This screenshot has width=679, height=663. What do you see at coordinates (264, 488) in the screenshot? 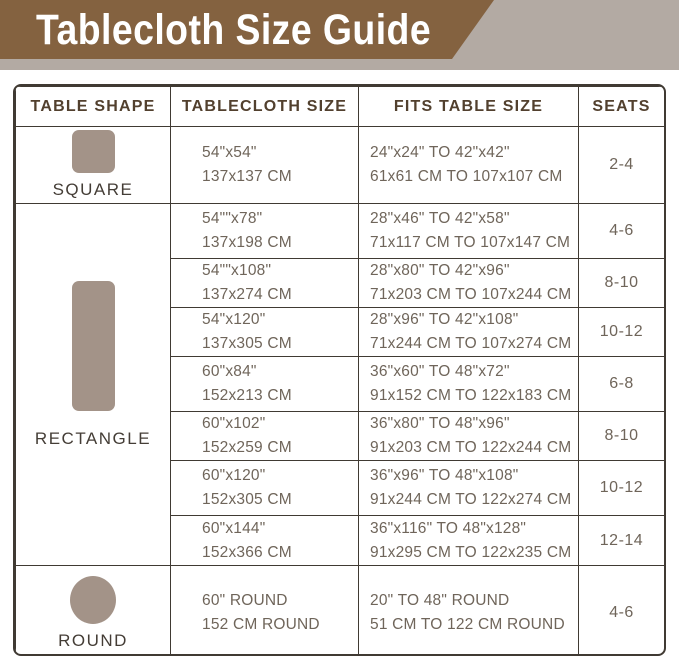
I see `tablecloth-size-cell: 60"x120" 152x305 CM` at bounding box center [264, 488].